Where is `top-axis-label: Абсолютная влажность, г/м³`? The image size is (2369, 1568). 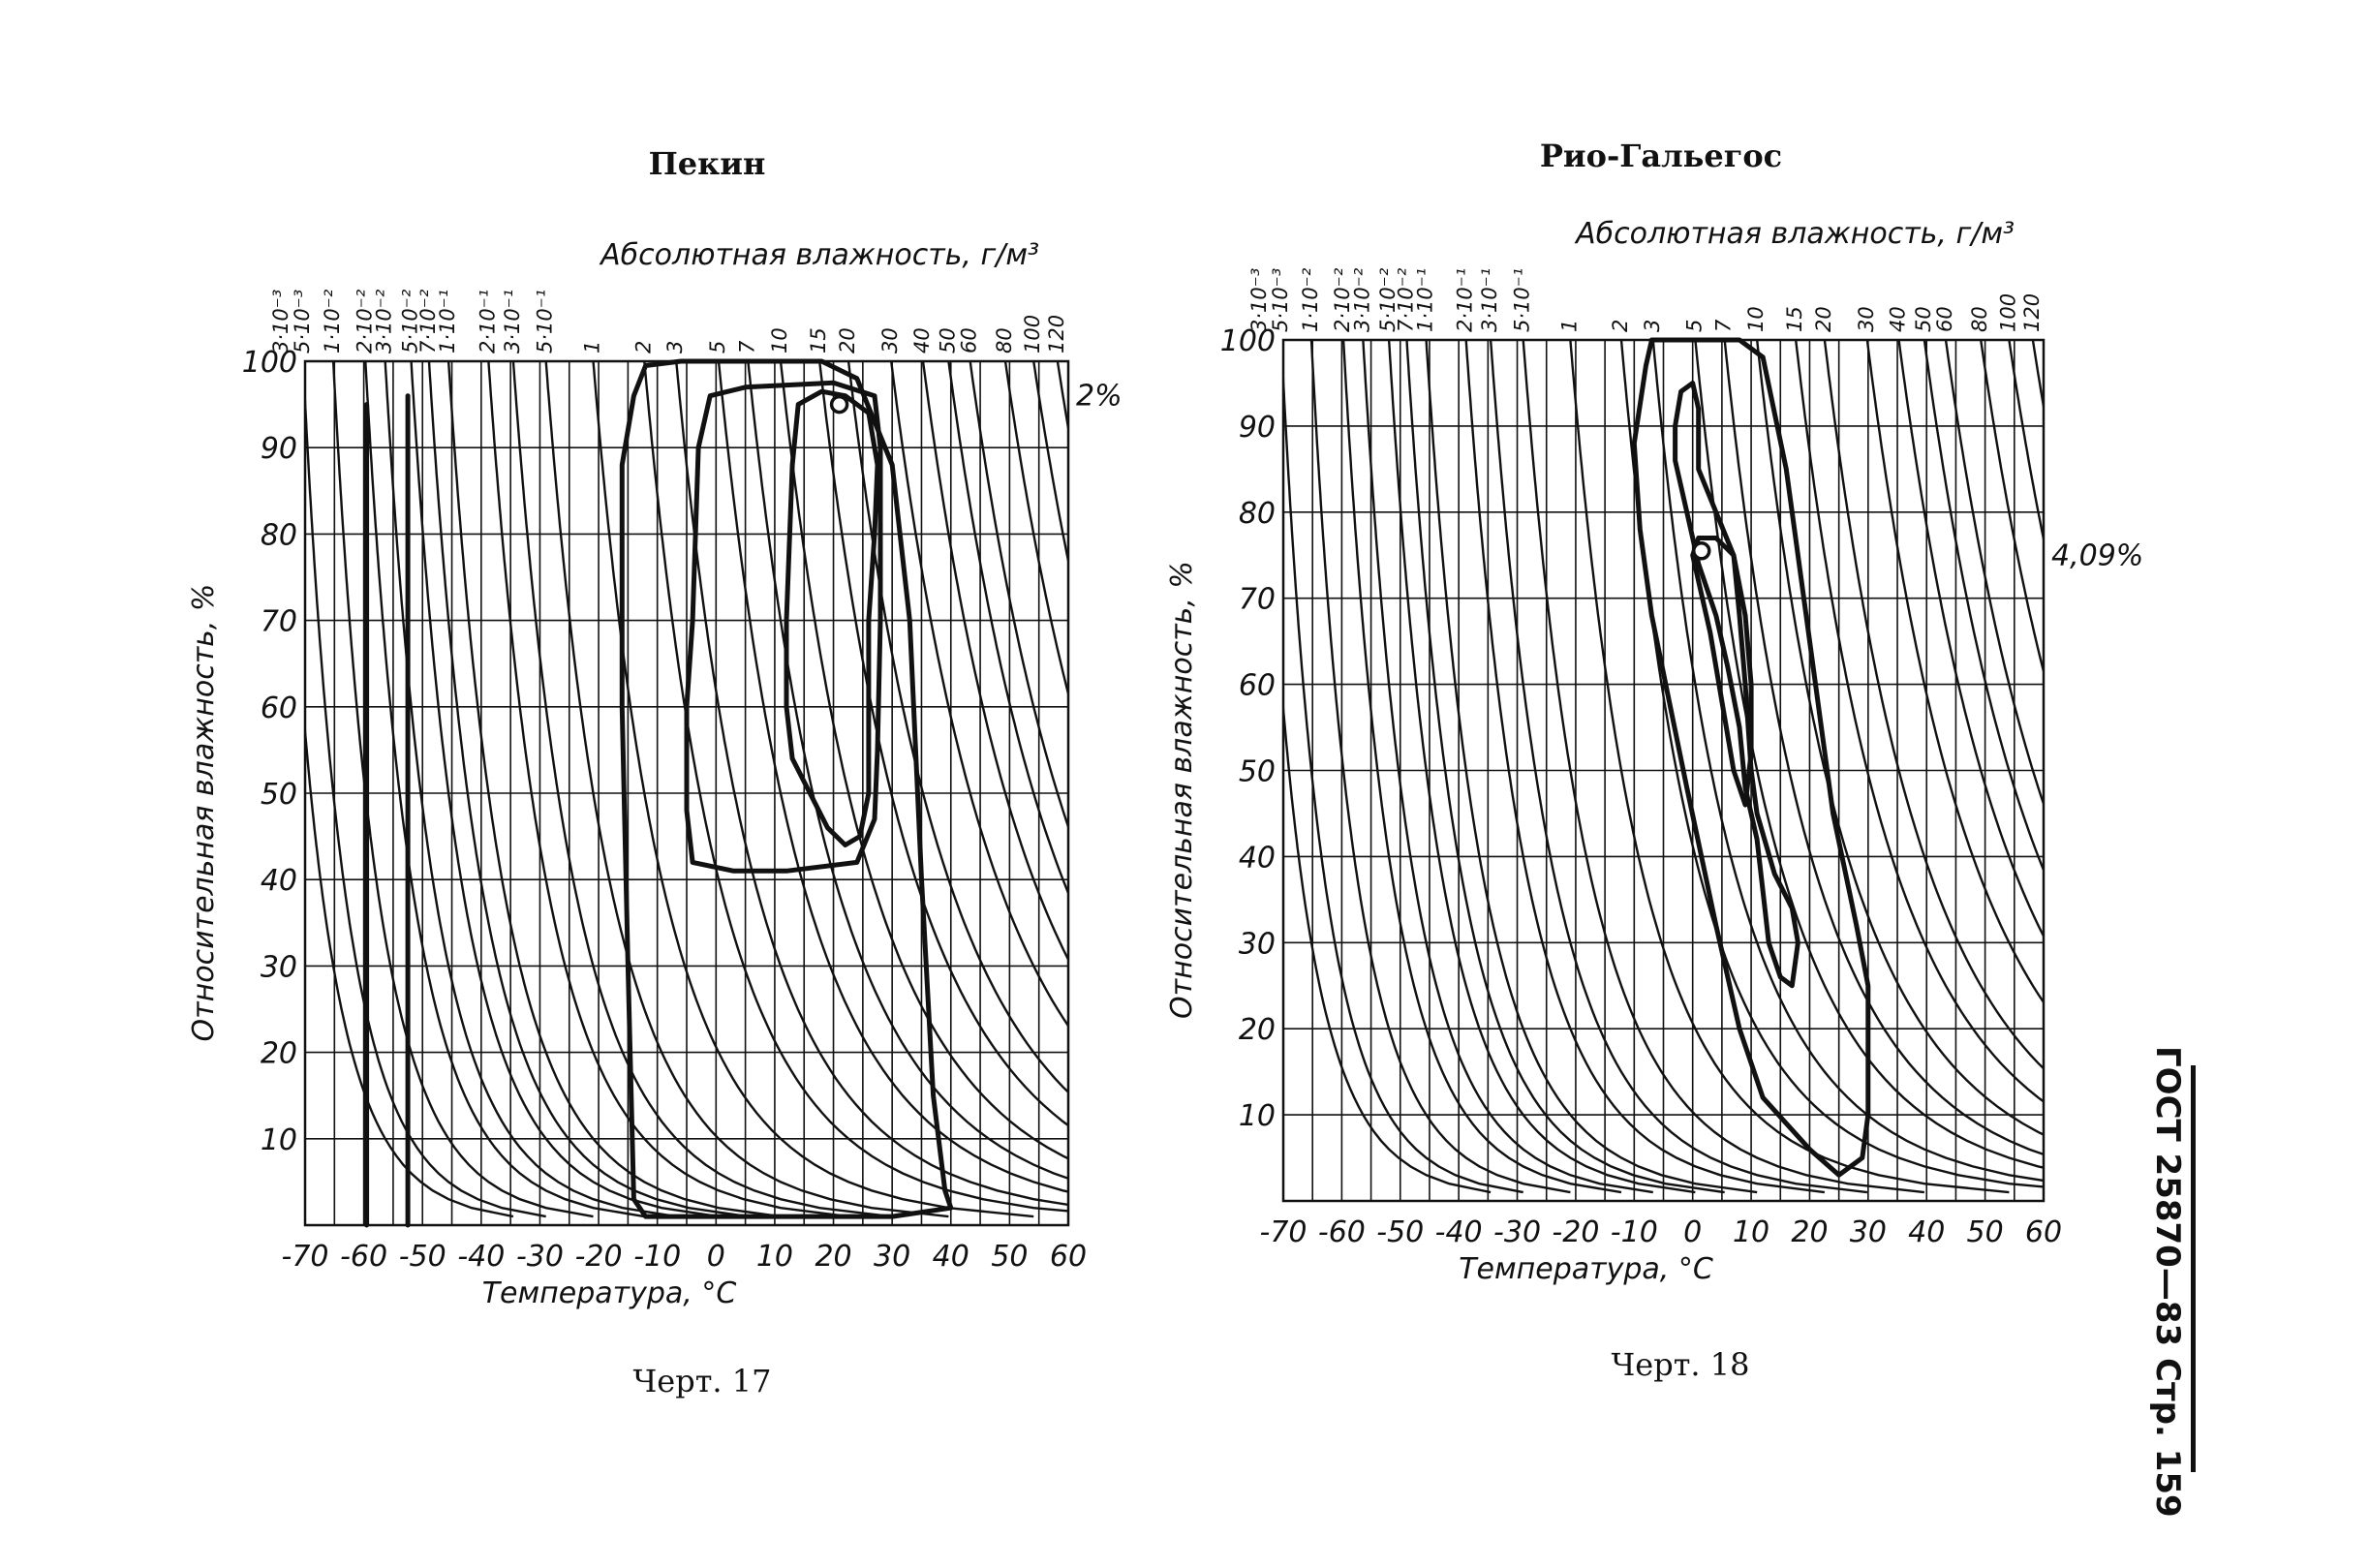
top-axis-label: Абсолютная влажность, г/м³ is located at coordinates (1794, 234).